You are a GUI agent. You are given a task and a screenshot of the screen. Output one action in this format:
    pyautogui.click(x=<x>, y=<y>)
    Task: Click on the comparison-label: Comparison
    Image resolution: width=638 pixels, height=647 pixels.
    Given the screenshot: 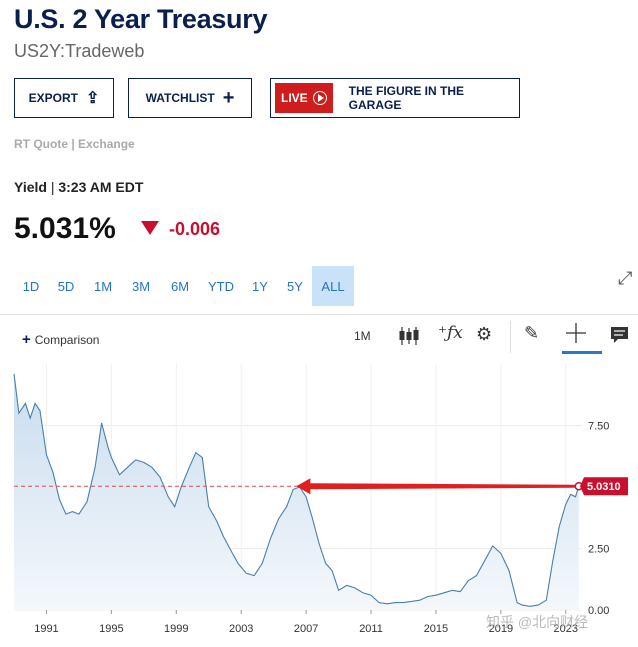 What is the action you would take?
    pyautogui.click(x=67, y=340)
    